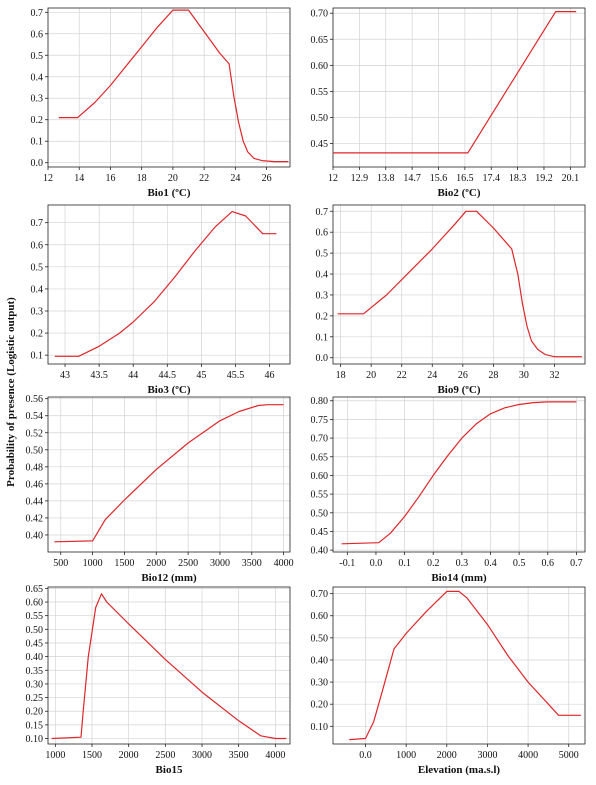 The height and width of the screenshot is (785, 596). What do you see at coordinates (320, 439) in the screenshot?
I see `y-tick-label: 0.70` at bounding box center [320, 439].